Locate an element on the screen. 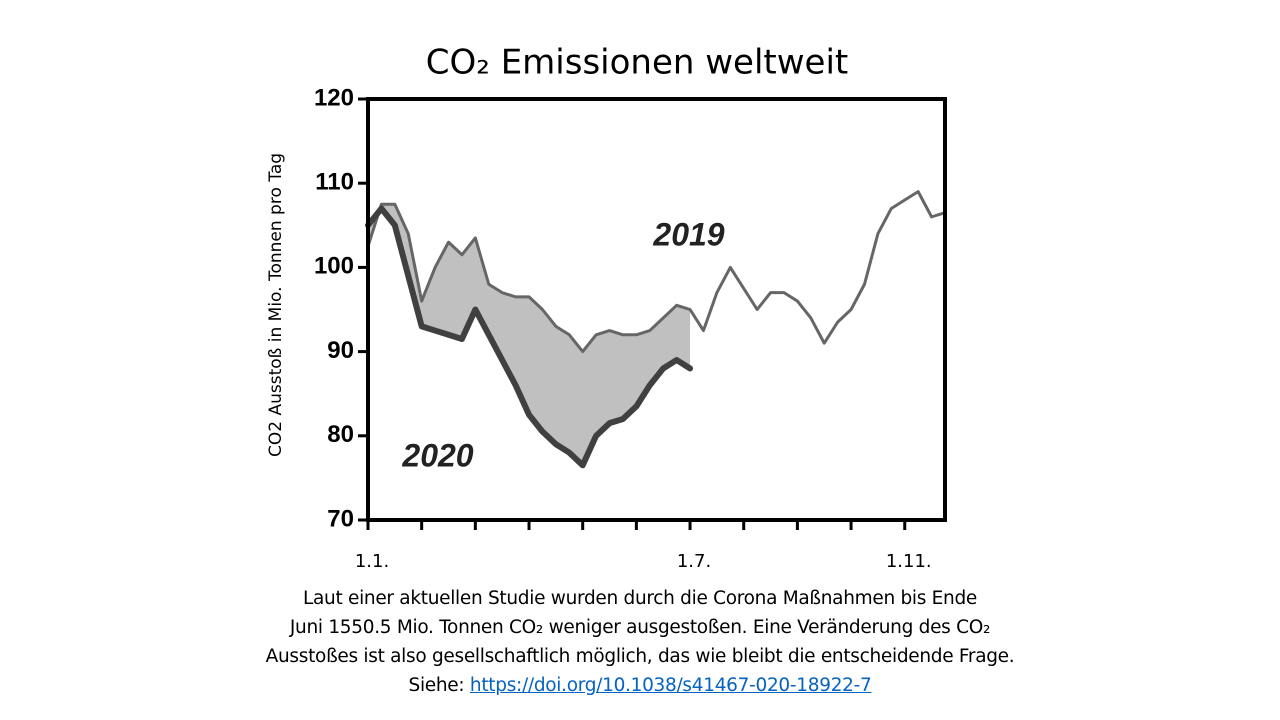 This screenshot has width=1280, height=720. y-tick-label: 110 is located at coordinates (334, 182).